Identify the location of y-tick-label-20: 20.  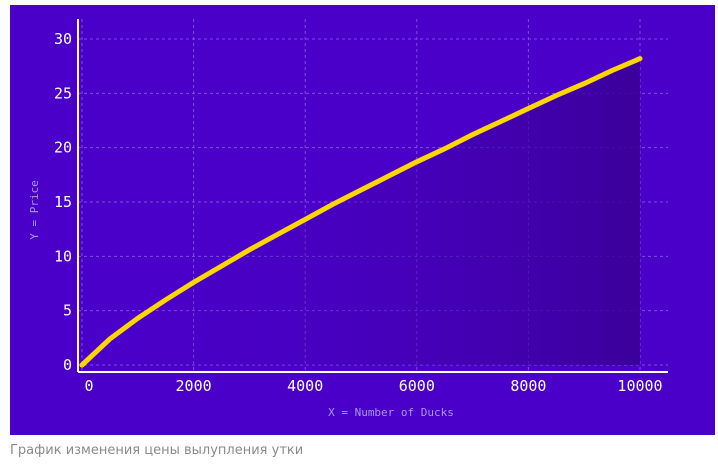
(63, 148).